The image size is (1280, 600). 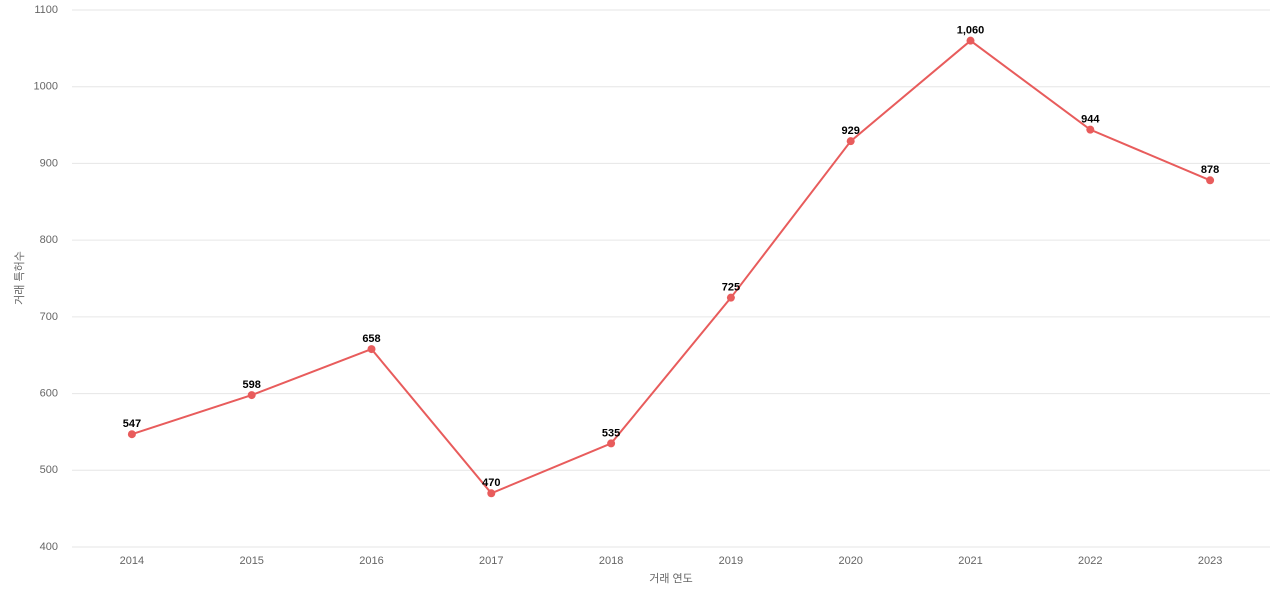 What do you see at coordinates (1210, 170) in the screenshot?
I see `value-label: 878` at bounding box center [1210, 170].